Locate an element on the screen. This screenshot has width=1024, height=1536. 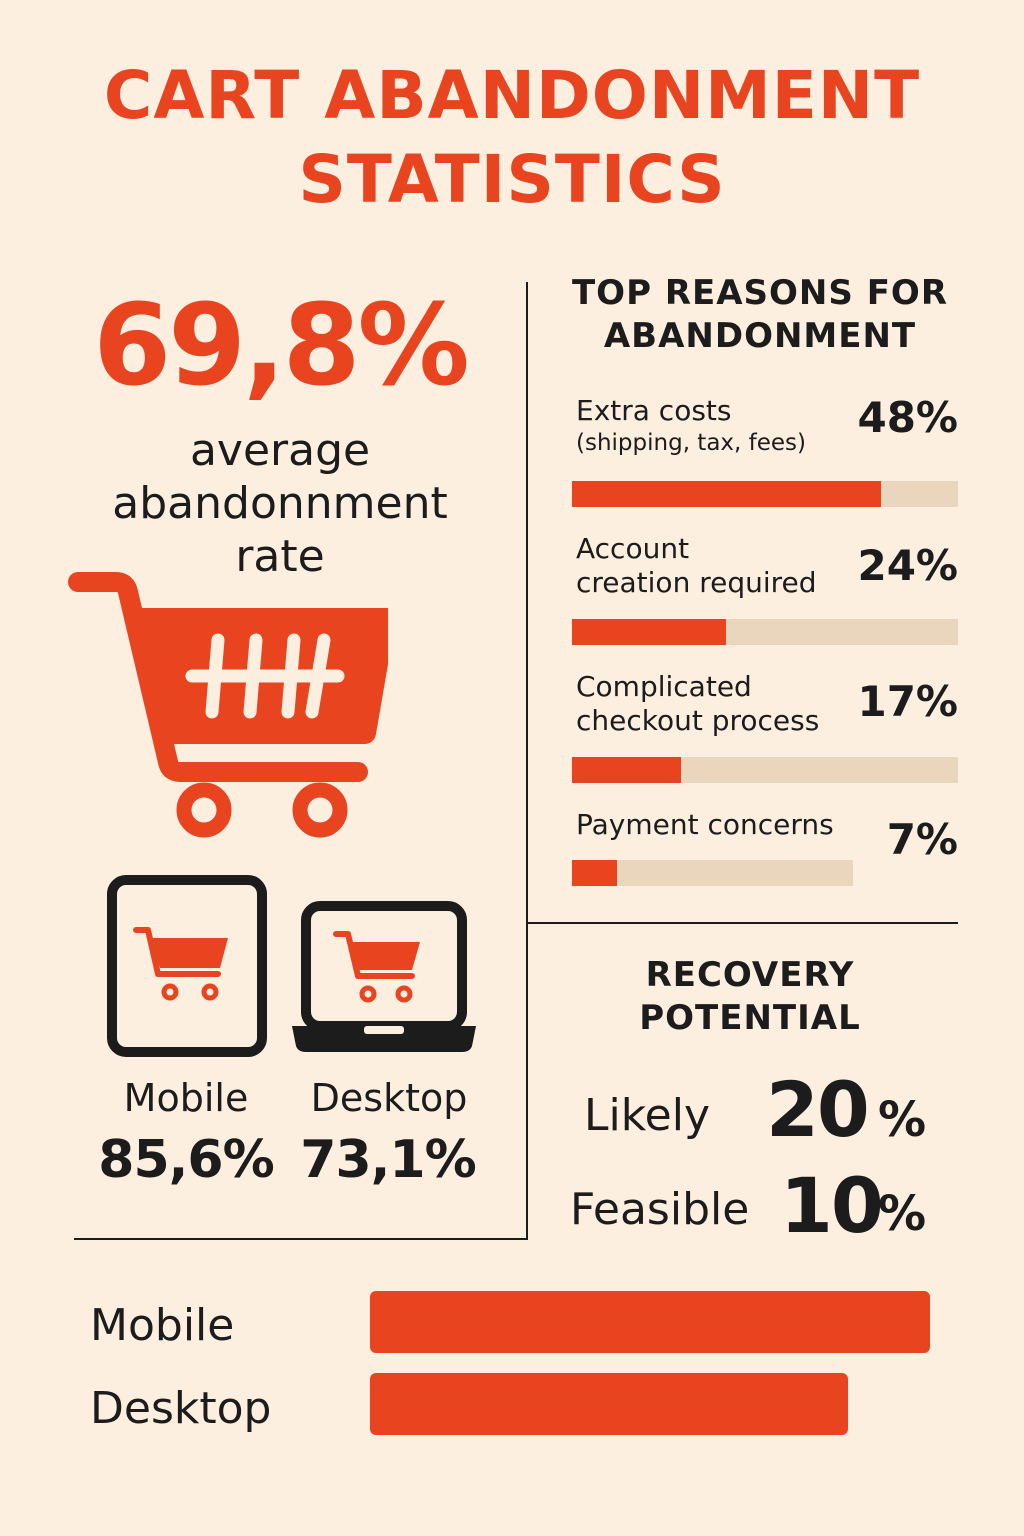
recovery-title: RECOVERY POTENTIAL is located at coordinates (750, 997).